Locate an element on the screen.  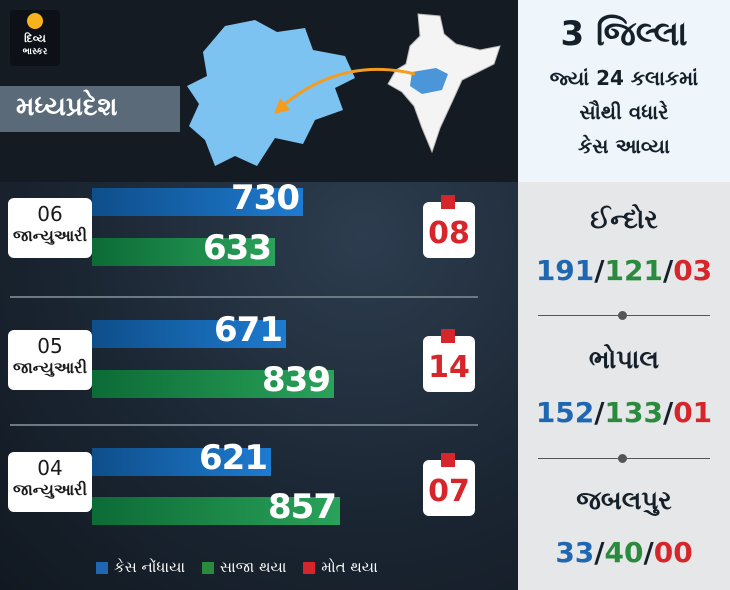
cases-value: 621 is located at coordinates (233, 458).